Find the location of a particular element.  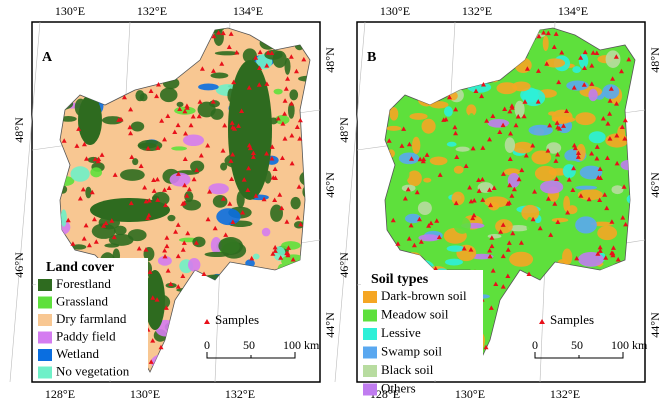

legend-label: Grassland is located at coordinates (82, 300).